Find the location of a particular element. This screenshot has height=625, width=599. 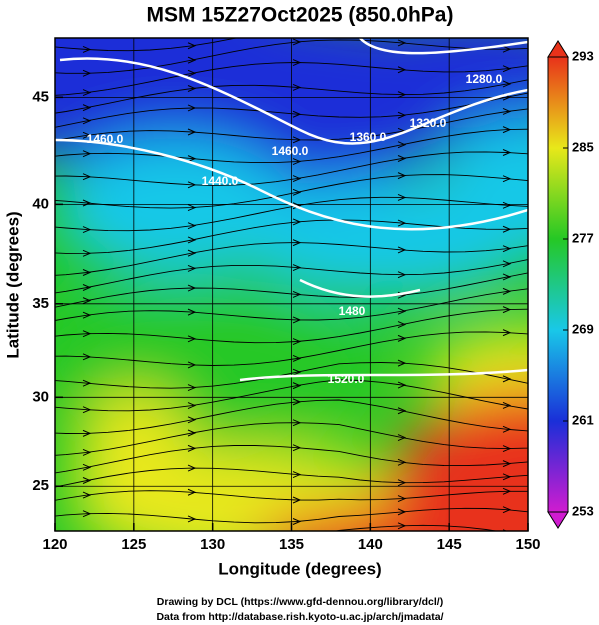

x-tick-label: 130 is located at coordinates (212, 544).